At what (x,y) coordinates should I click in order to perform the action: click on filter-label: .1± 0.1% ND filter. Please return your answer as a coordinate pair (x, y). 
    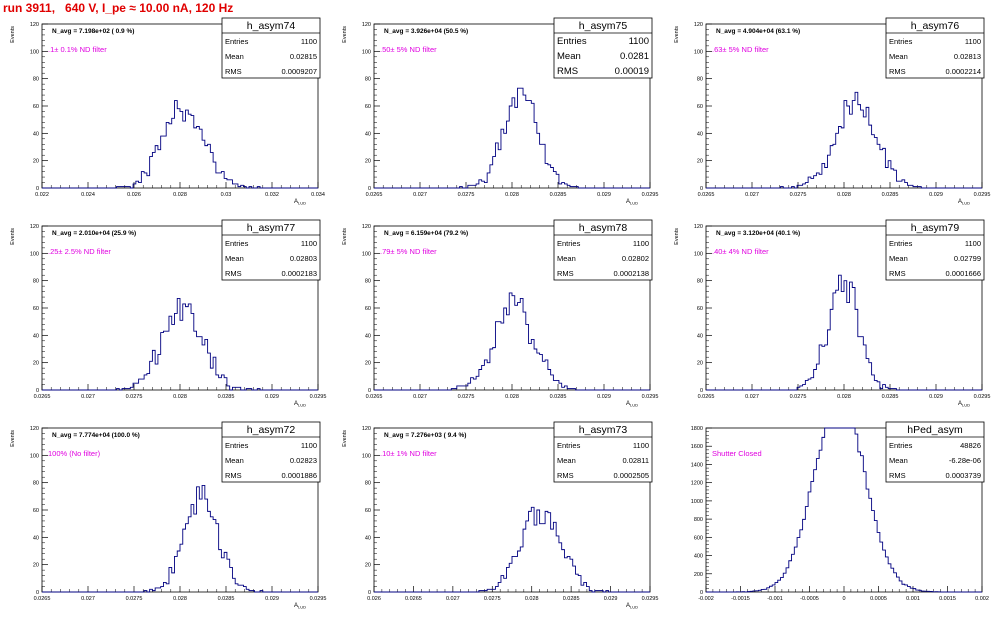
    Looking at the image, I should click on (77, 49).